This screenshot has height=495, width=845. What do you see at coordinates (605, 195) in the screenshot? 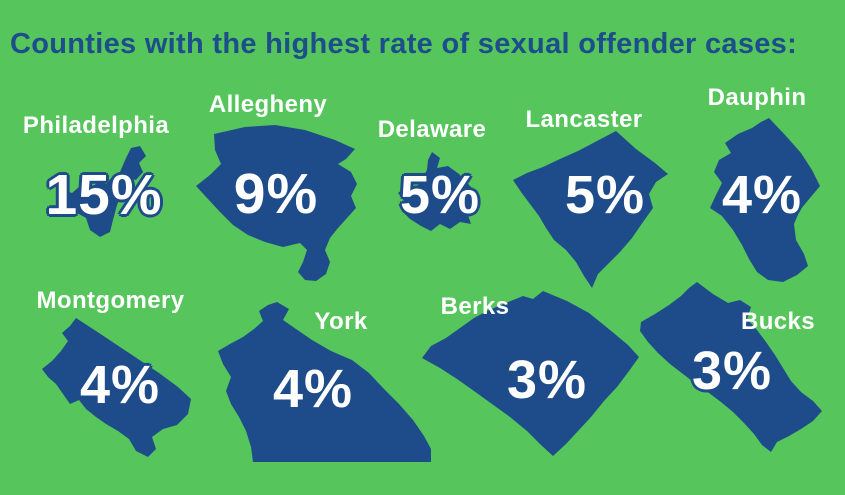
I see `county-value-lancaster: 5%` at bounding box center [605, 195].